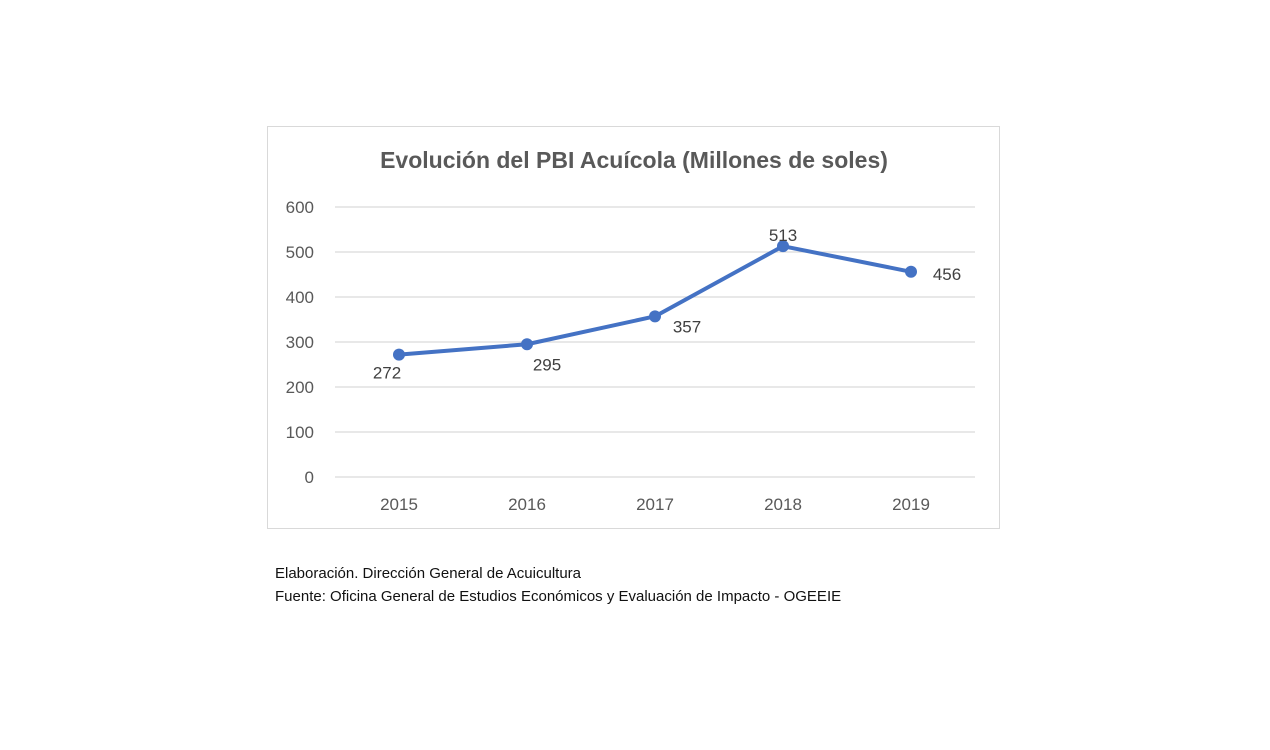  Describe the element at coordinates (687, 326) in the screenshot. I see `data-label: 357` at that location.